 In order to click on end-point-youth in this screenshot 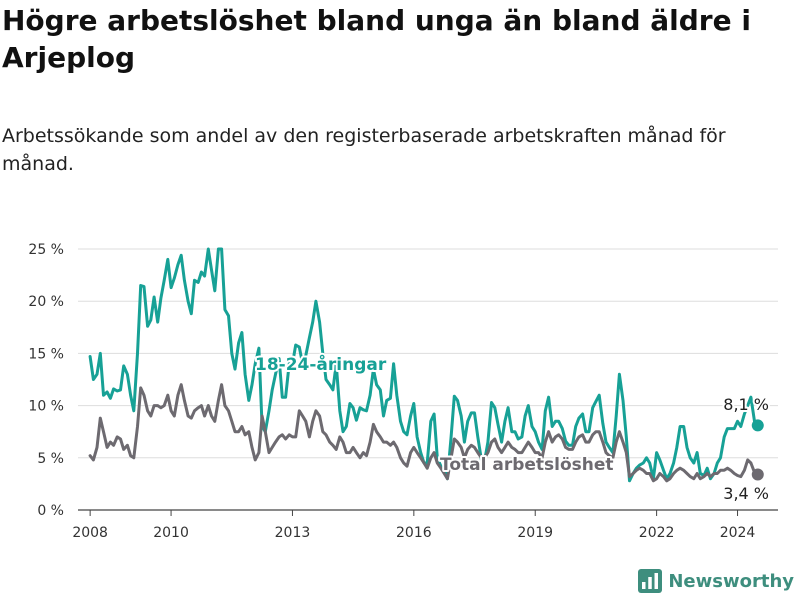, I will do `click(757, 425)`.